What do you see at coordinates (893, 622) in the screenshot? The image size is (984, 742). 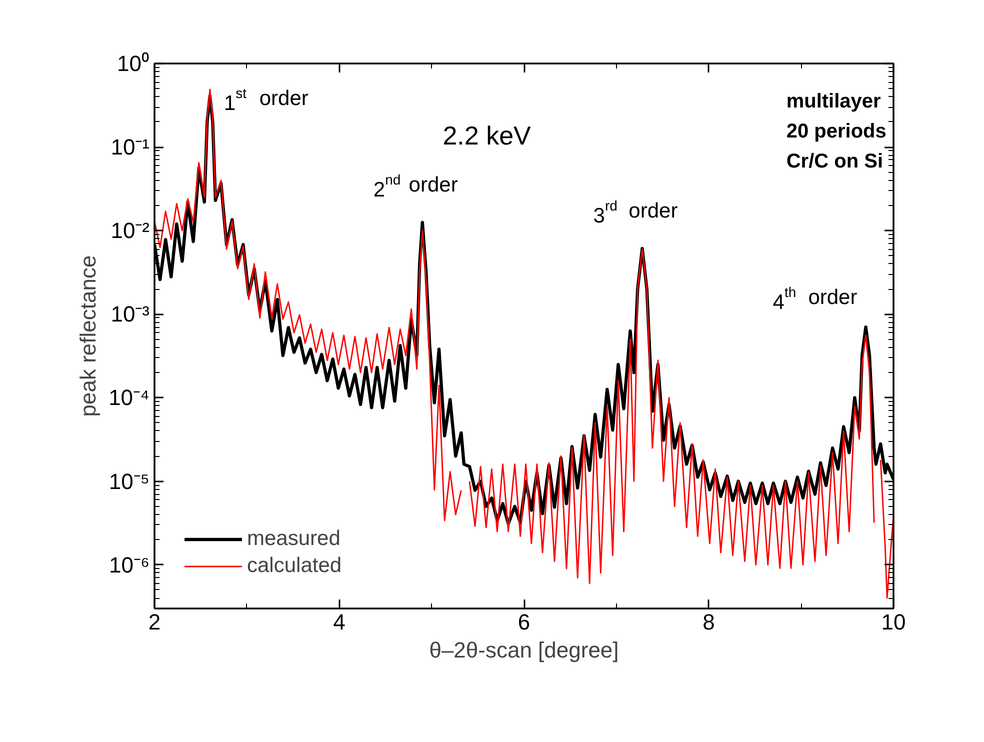 I see `x-tick-label: 10` at bounding box center [893, 622].